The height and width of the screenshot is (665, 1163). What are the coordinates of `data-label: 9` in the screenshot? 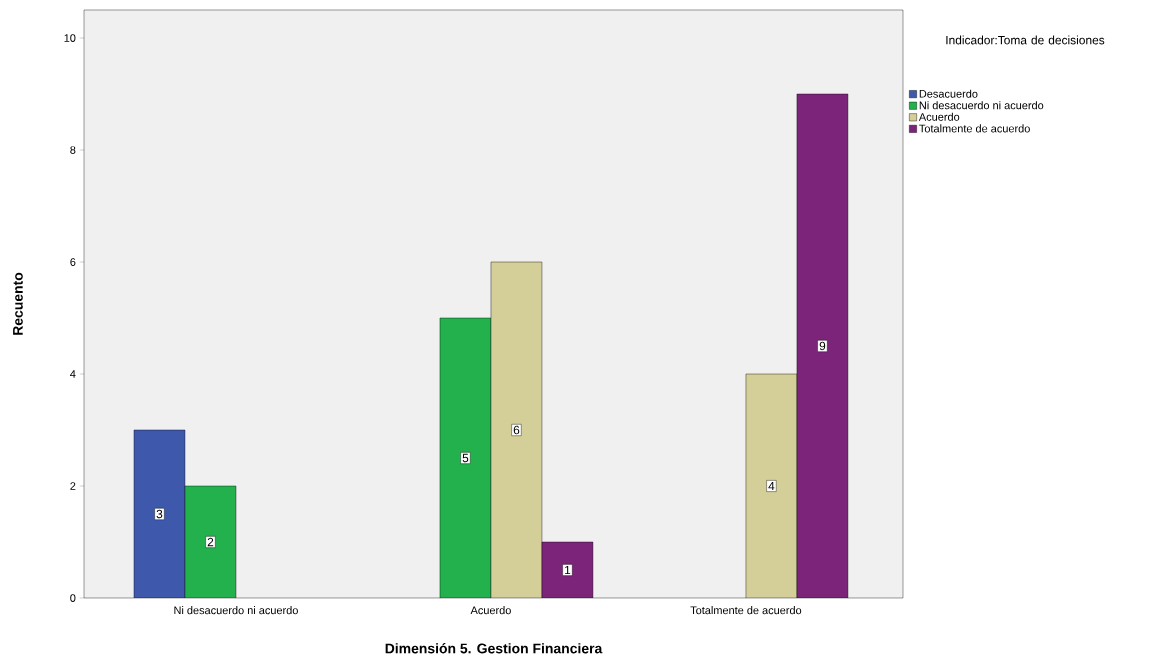 It's located at (822, 346).